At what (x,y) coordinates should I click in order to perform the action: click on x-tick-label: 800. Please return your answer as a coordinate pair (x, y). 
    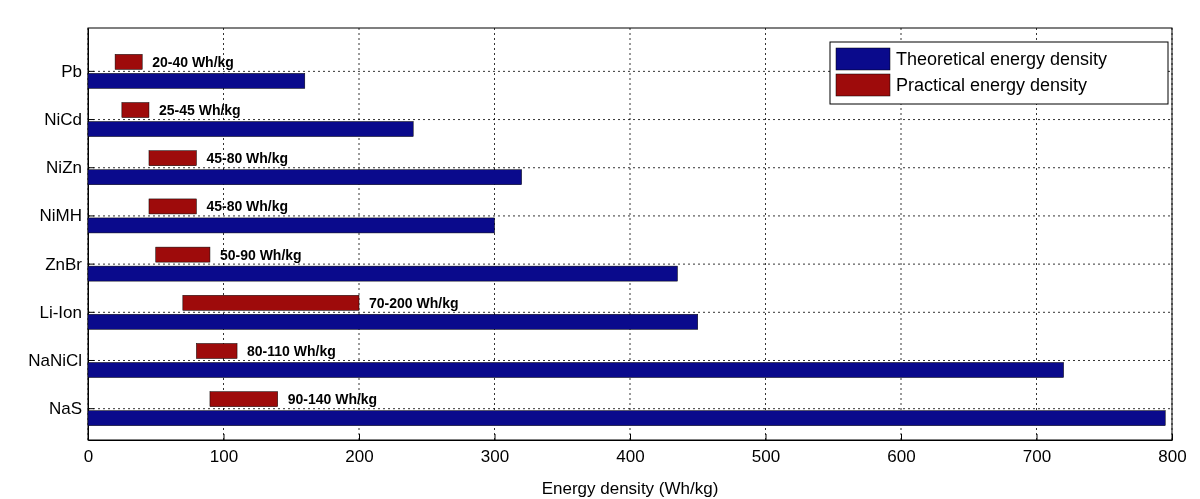
    Looking at the image, I should click on (1172, 457).